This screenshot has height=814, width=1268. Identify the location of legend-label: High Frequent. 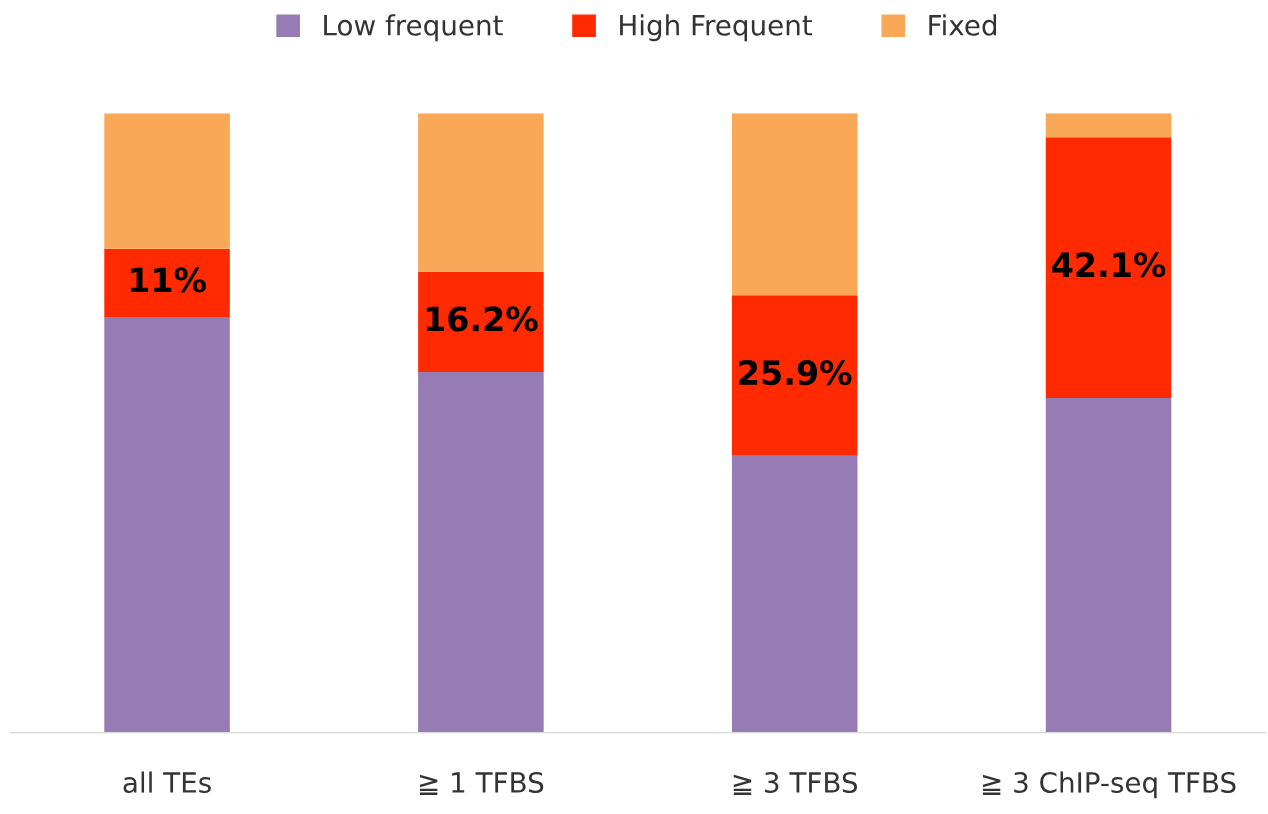
(716, 28).